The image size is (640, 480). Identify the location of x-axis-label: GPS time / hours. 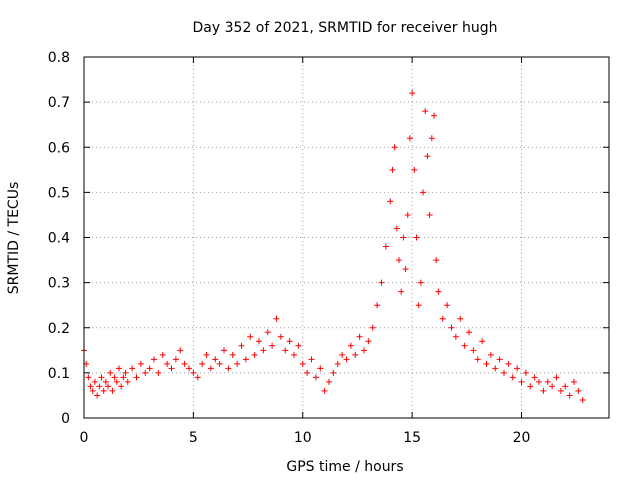
(344, 467).